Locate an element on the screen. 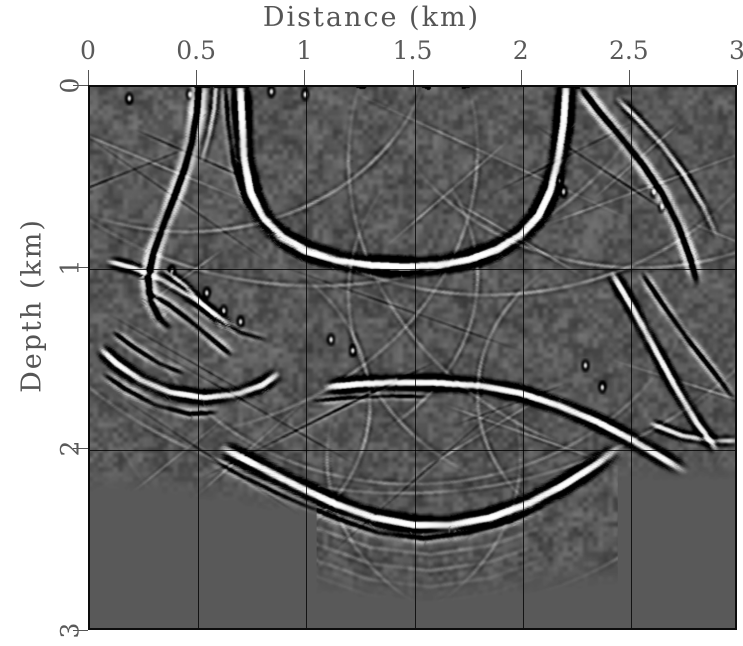 The width and height of the screenshot is (743, 646). x-tick-label: 1 is located at coordinates (304, 50).